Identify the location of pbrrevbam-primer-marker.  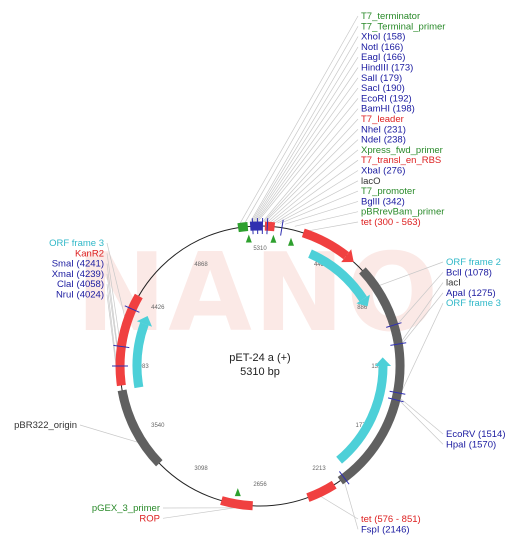
(291, 241).